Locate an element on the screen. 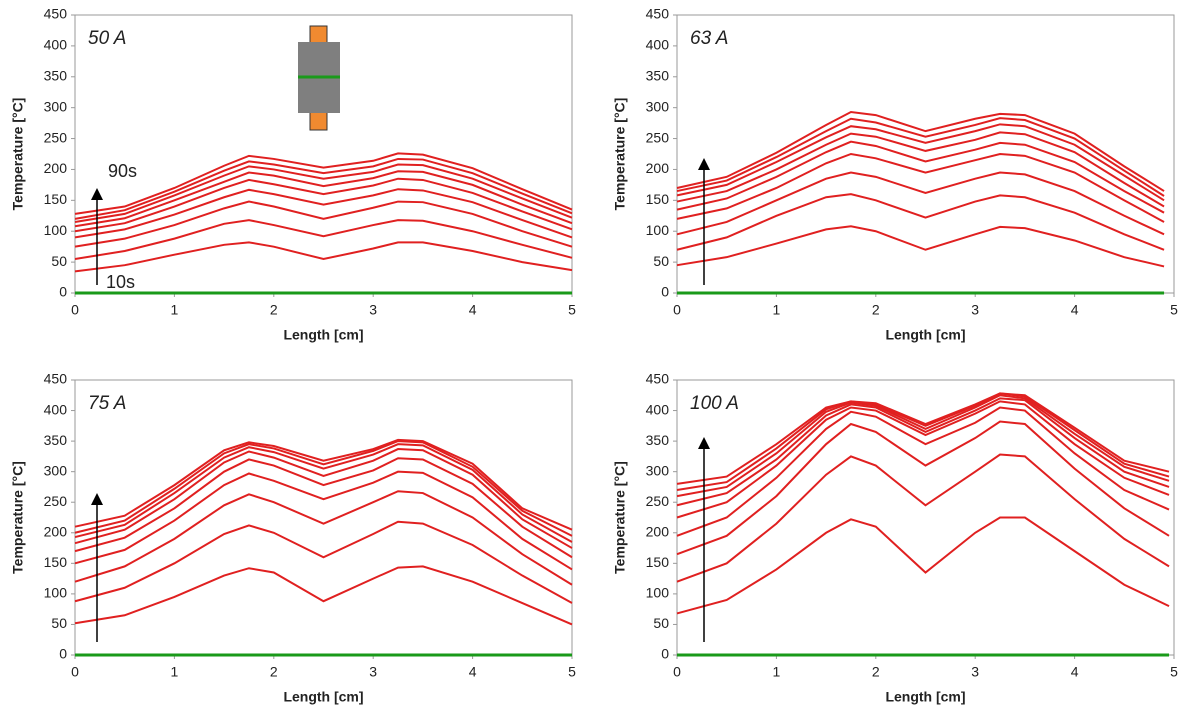 The height and width of the screenshot is (717, 1181). annotation: 90s is located at coordinates (122, 171).